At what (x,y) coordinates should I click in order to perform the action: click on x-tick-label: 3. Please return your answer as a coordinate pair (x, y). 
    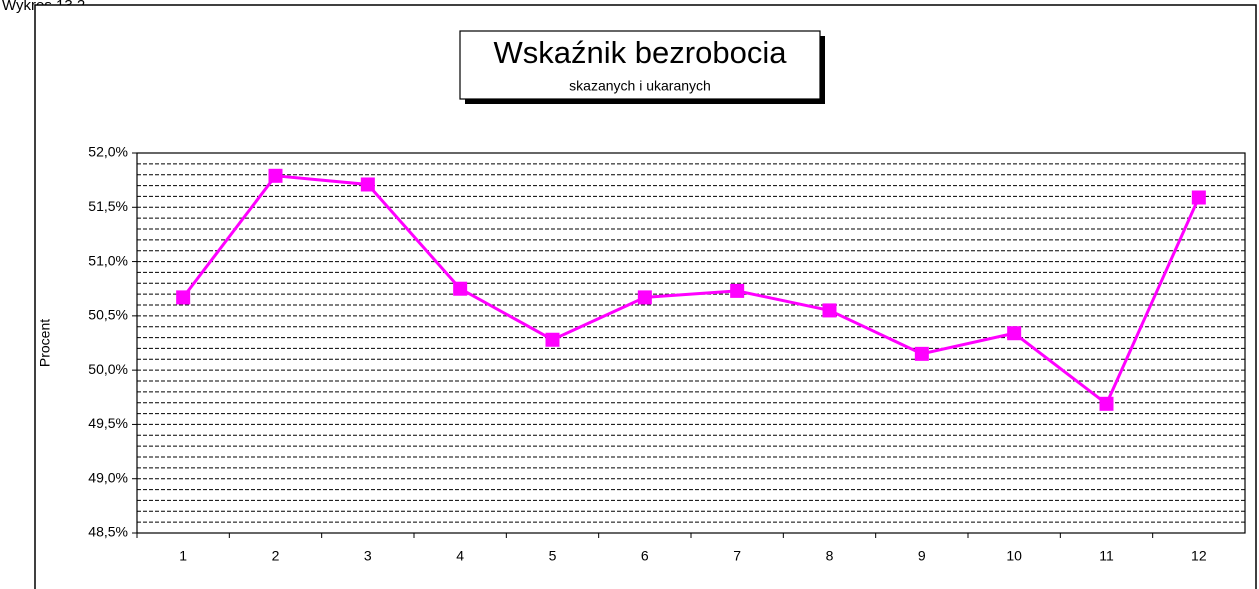
    Looking at the image, I should click on (368, 556).